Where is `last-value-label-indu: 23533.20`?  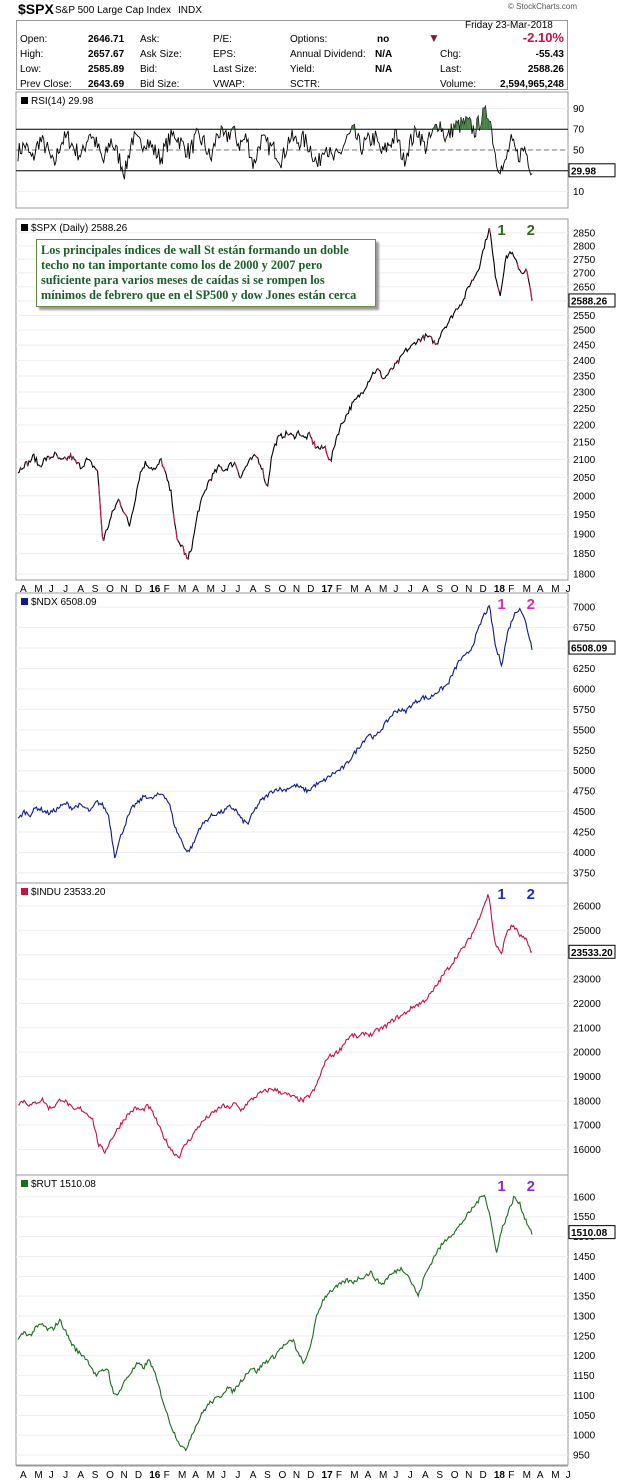 last-value-label-indu: 23533.20 is located at coordinates (592, 953).